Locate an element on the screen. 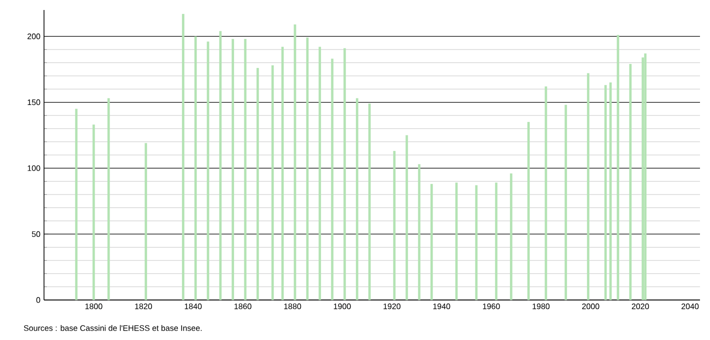 Image resolution: width=710 pixels, height=340 pixels. x-tick-label: 1860 is located at coordinates (243, 307).